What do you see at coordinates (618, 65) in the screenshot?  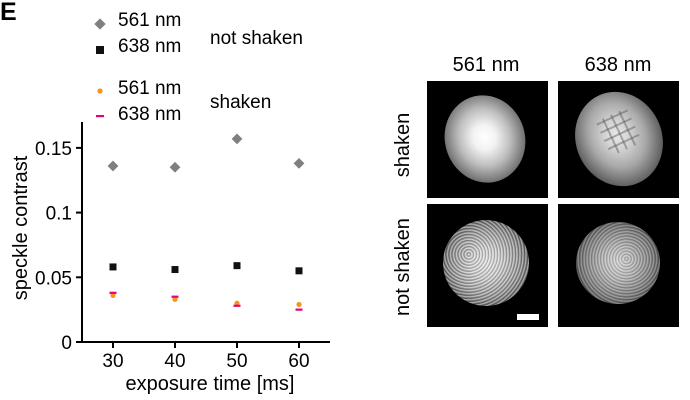 I see `column-label-638: 638 nm` at bounding box center [618, 65].